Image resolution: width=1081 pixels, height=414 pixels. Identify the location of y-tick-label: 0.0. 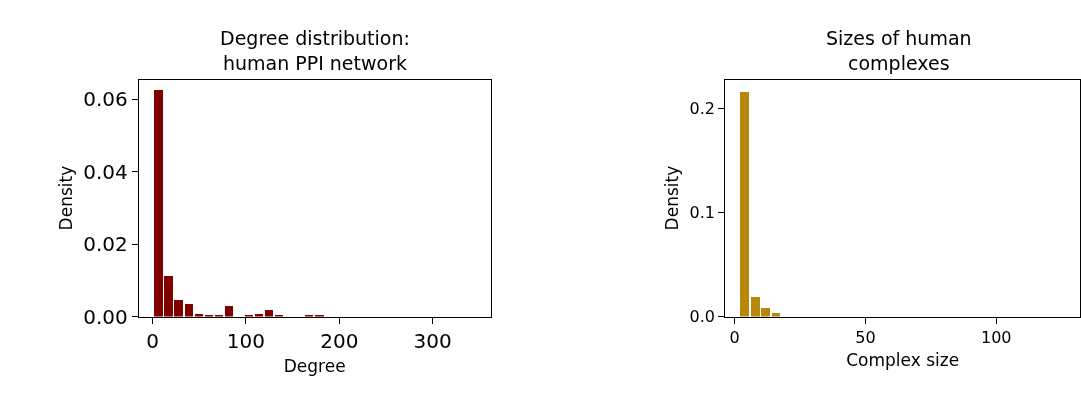
(702, 317).